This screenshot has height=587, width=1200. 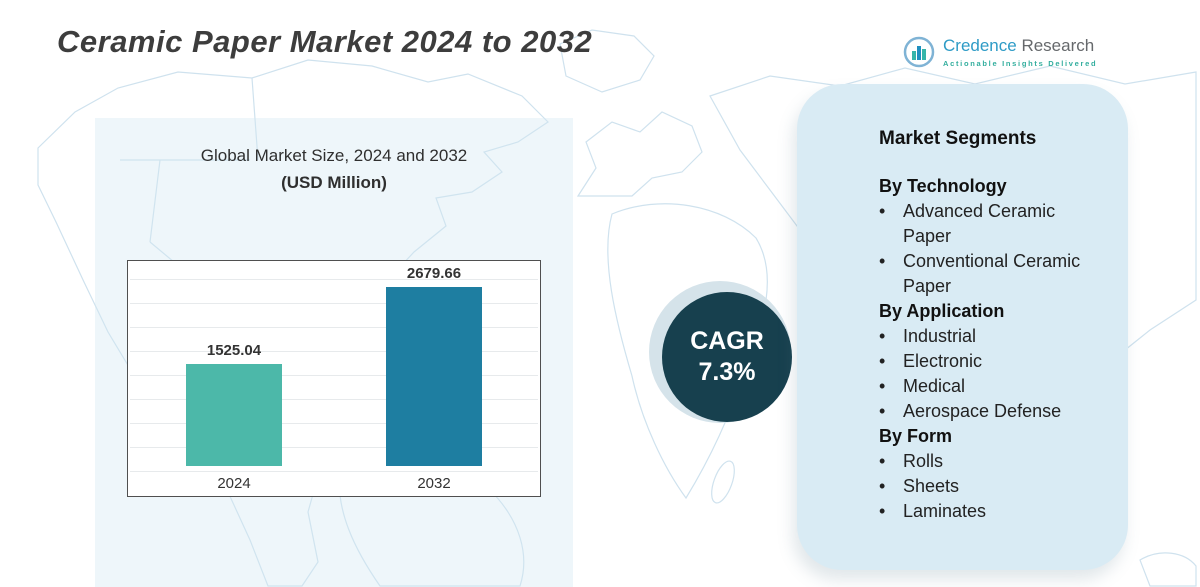 What do you see at coordinates (923, 461) in the screenshot?
I see `segment-item-label: Rolls` at bounding box center [923, 461].